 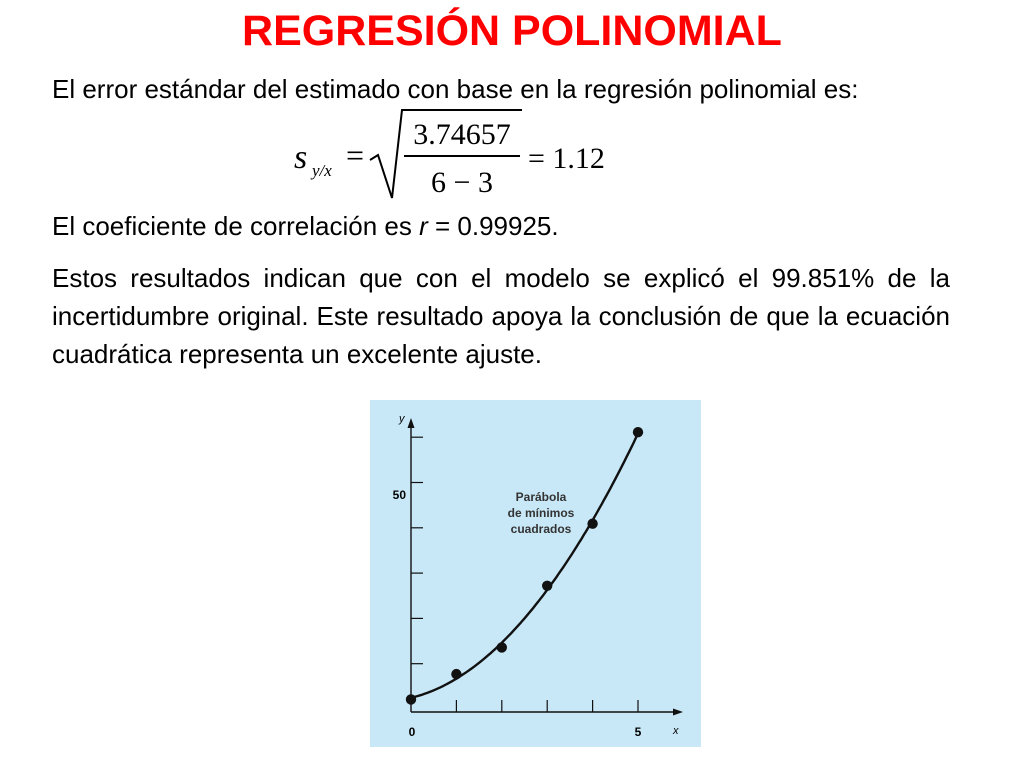 What do you see at coordinates (541, 529) in the screenshot?
I see `annotation-line-2: cuadrados` at bounding box center [541, 529].